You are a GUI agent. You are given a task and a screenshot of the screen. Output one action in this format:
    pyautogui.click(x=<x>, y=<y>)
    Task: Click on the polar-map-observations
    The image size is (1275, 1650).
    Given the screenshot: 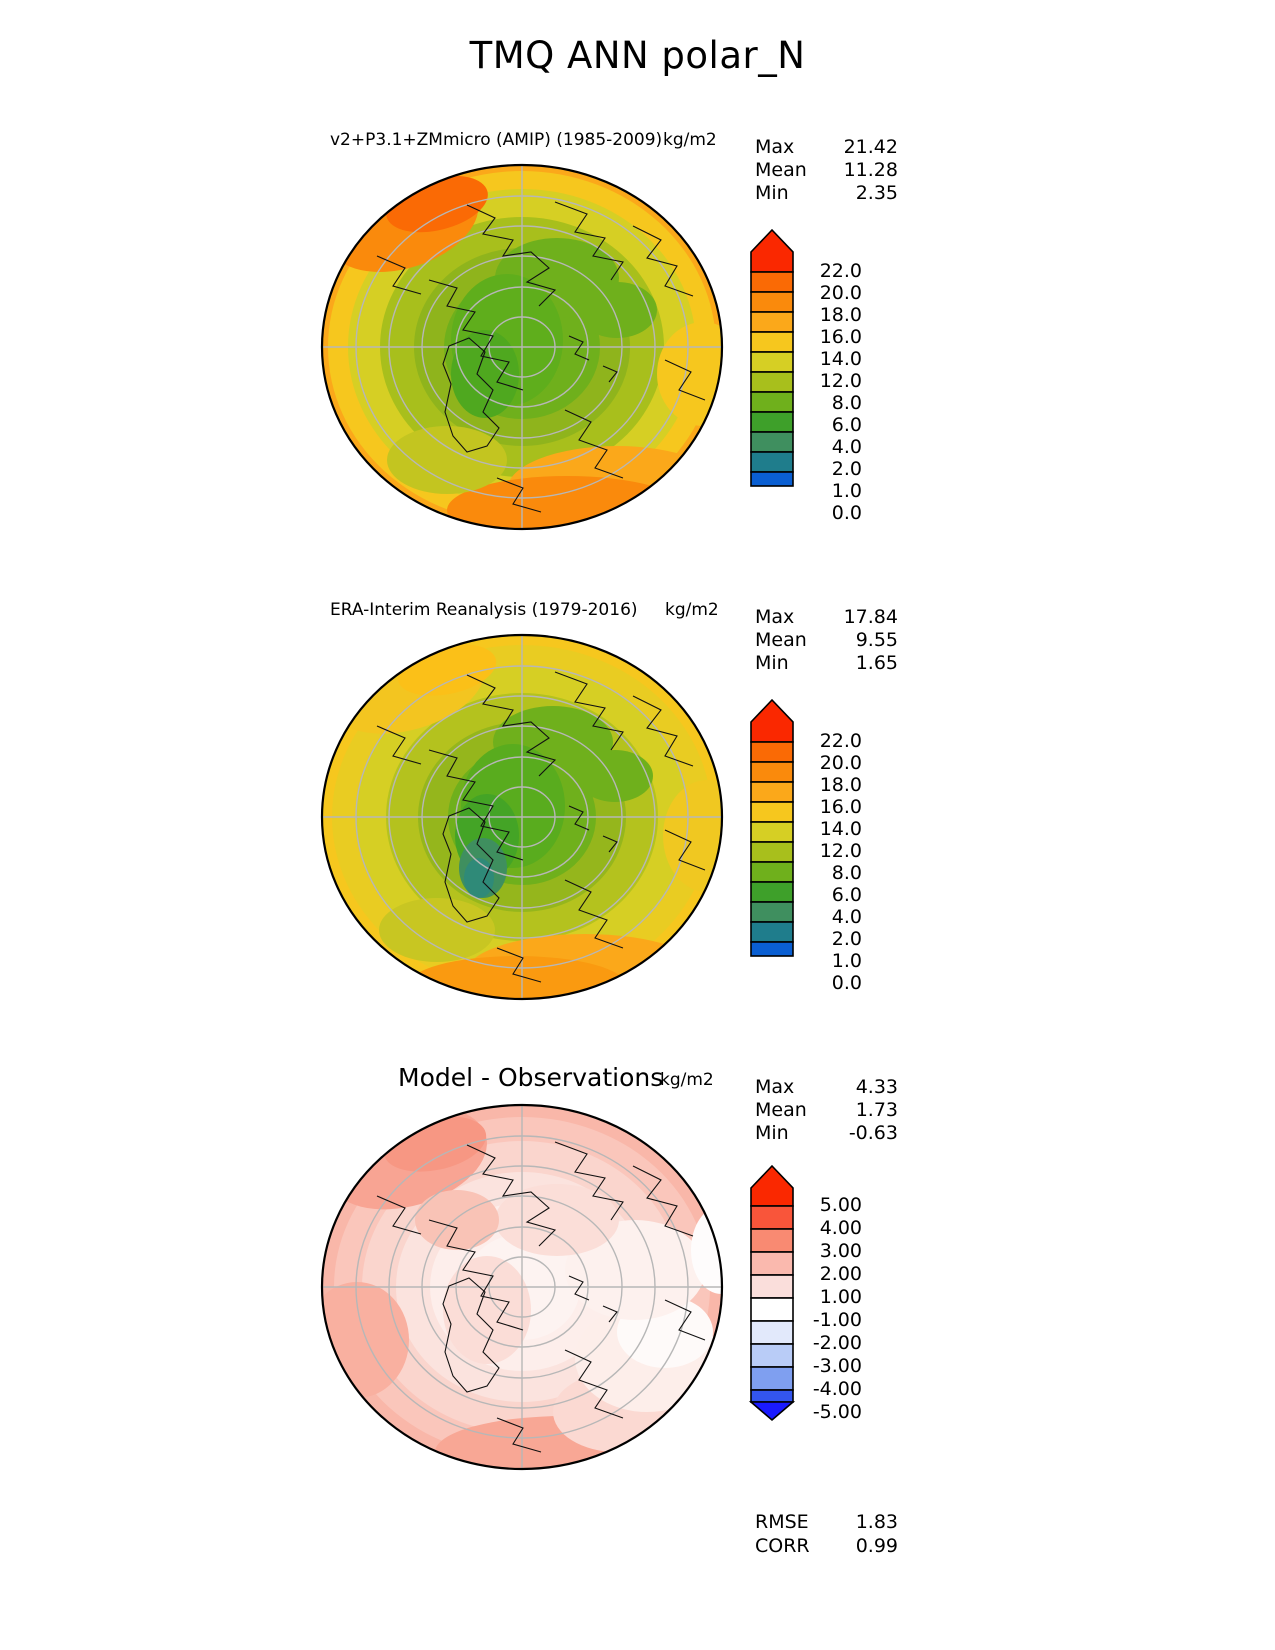 What is the action you would take?
    pyautogui.click(x=522, y=817)
    